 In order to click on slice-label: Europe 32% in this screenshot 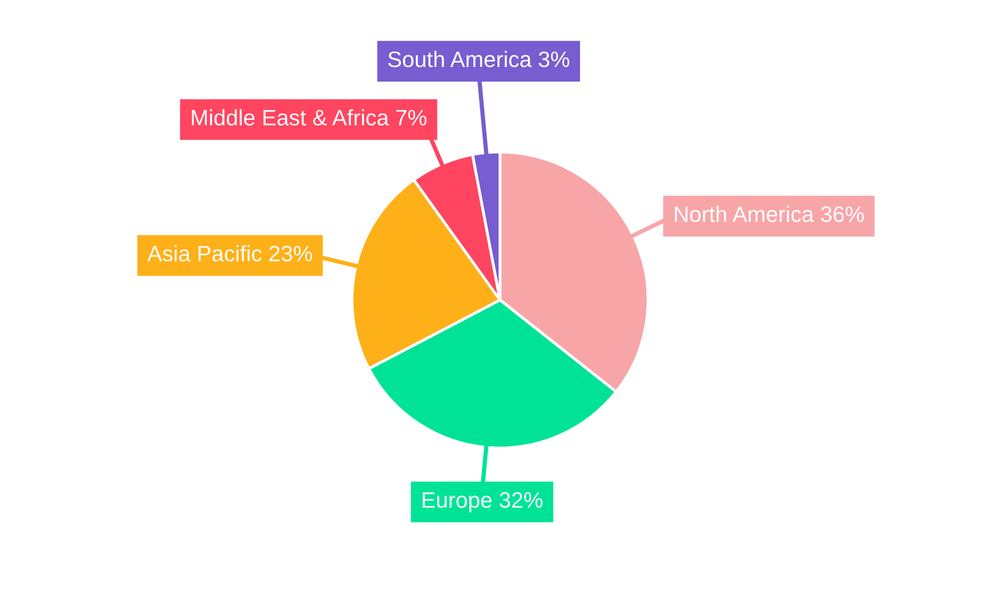, I will do `click(482, 502)`.